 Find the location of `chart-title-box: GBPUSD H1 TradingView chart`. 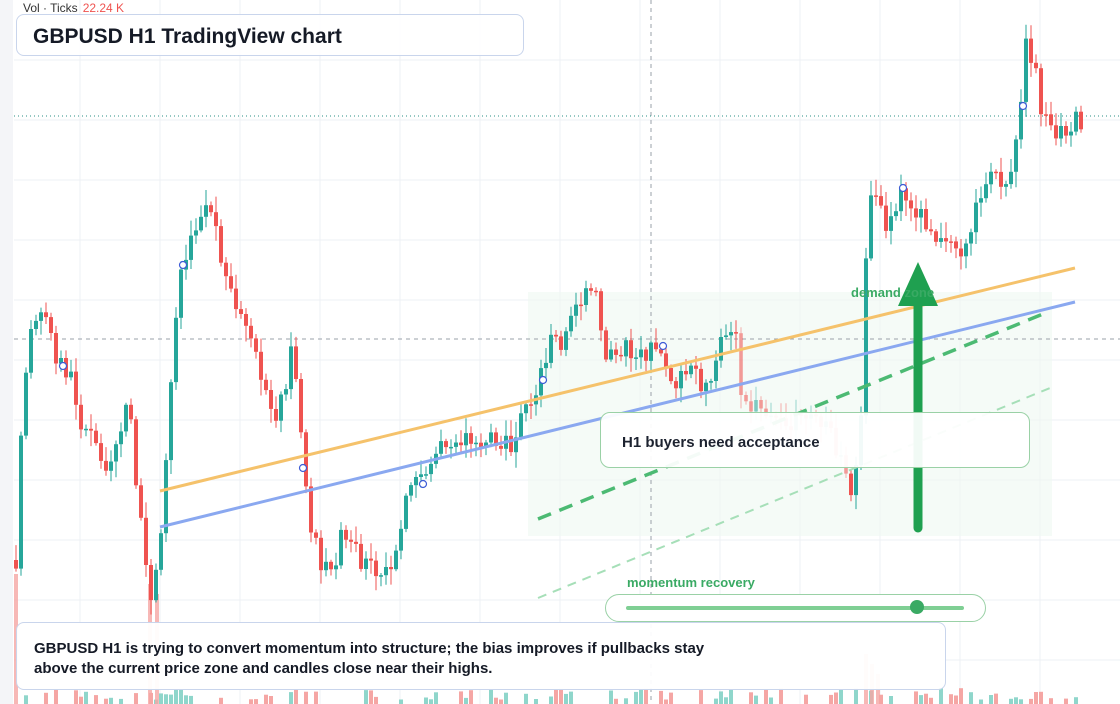

chart-title-box: GBPUSD H1 TradingView chart is located at coordinates (270, 35).